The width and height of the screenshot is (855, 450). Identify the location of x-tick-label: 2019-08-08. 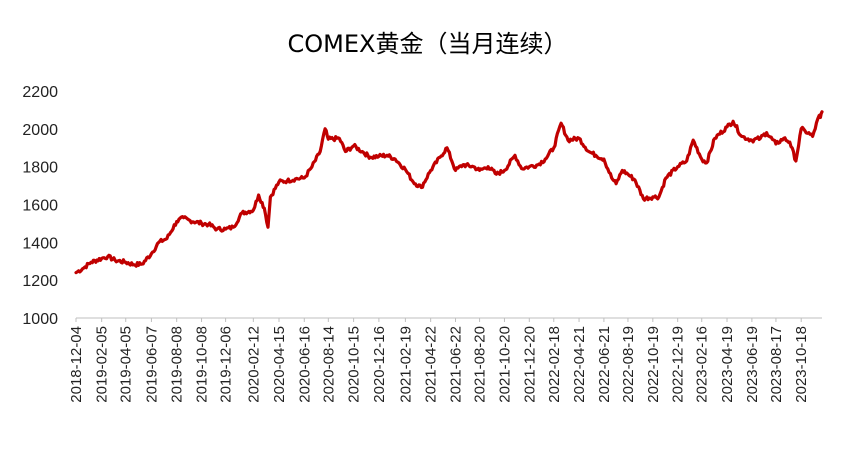
(177, 364).